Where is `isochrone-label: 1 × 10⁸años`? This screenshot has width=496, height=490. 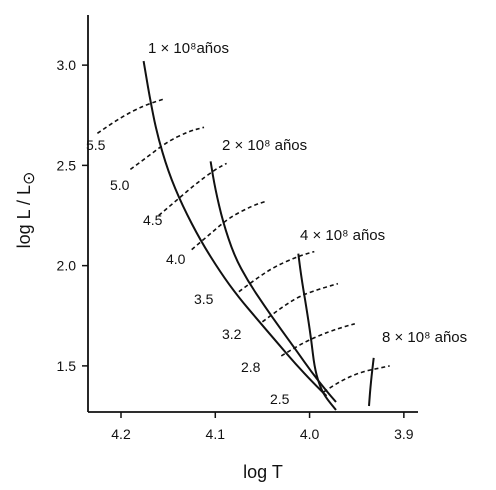
isochrone-label: 1 × 10⁸años is located at coordinates (188, 48).